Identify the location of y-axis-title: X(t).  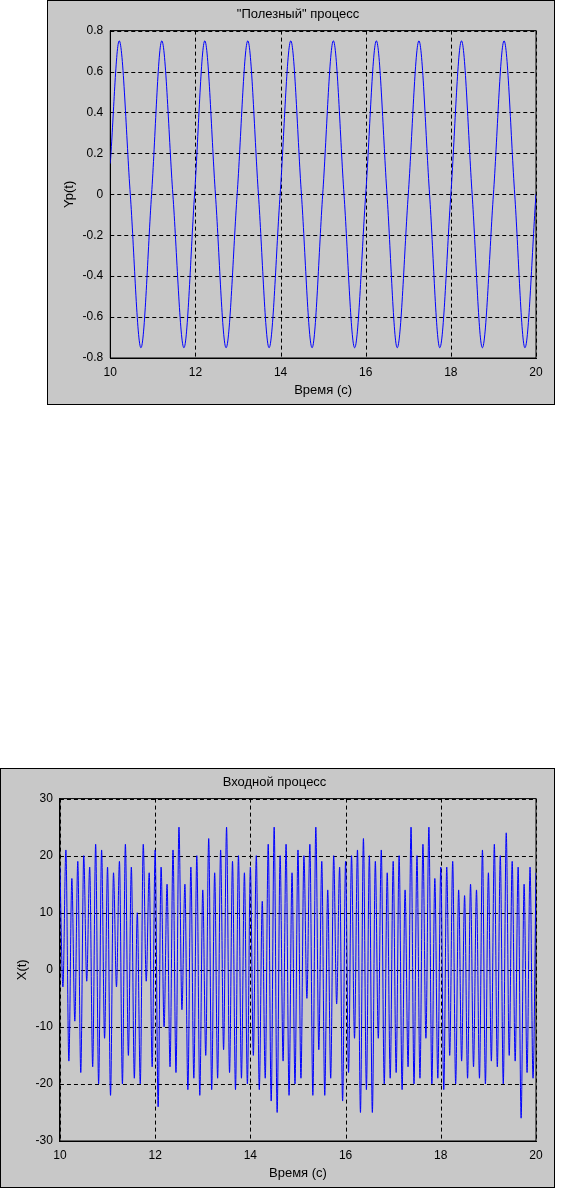
(22, 970).